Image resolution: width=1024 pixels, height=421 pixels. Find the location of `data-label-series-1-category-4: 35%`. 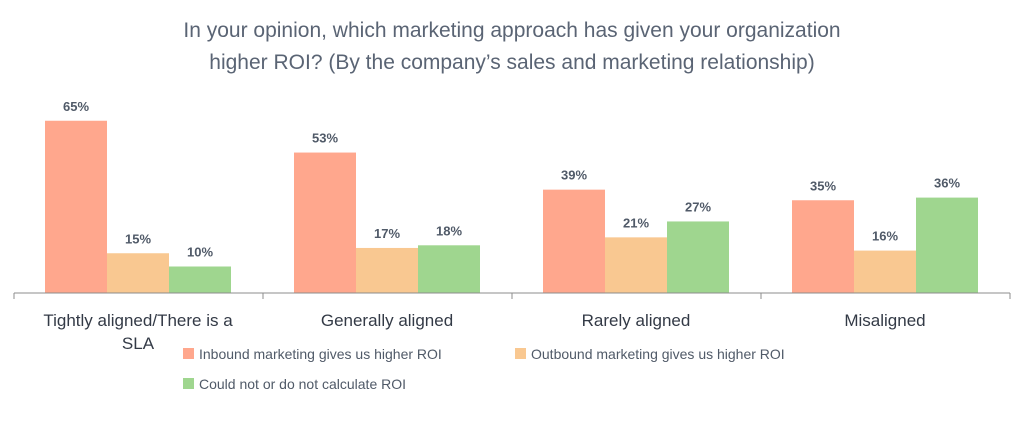

data-label-series-1-category-4: 35% is located at coordinates (823, 185).